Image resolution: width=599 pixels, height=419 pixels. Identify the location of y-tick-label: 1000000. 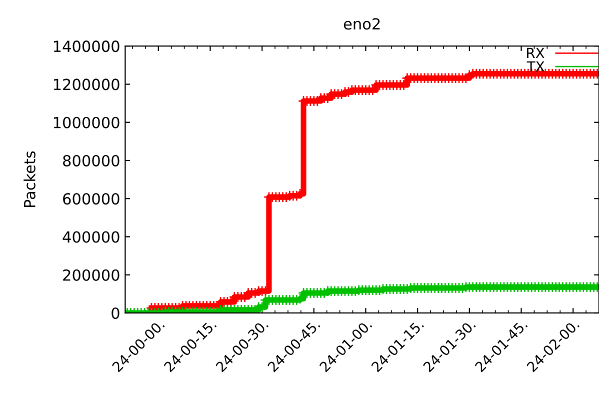
(87, 122).